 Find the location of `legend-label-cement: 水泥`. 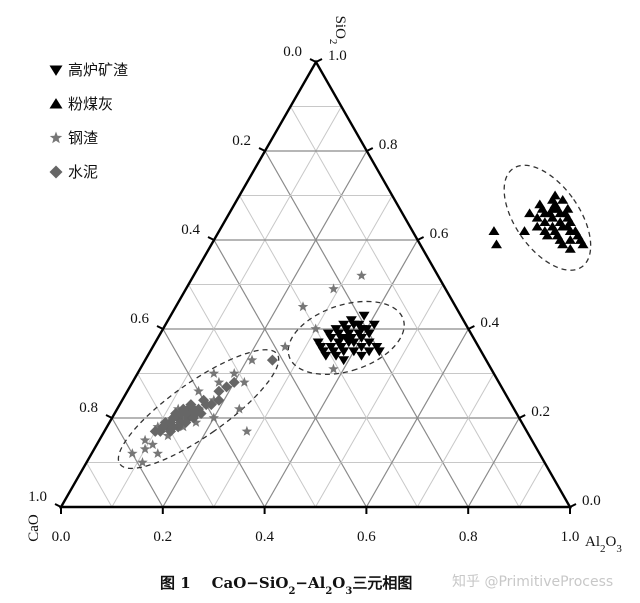

legend-label-cement: 水泥 is located at coordinates (83, 172).